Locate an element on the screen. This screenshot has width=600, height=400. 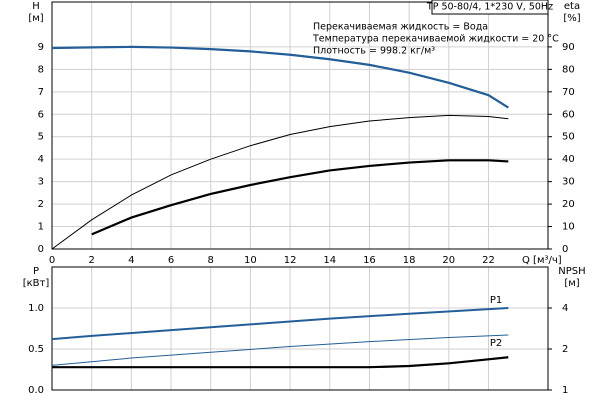
y-tick-label: 4 is located at coordinates (41, 159).